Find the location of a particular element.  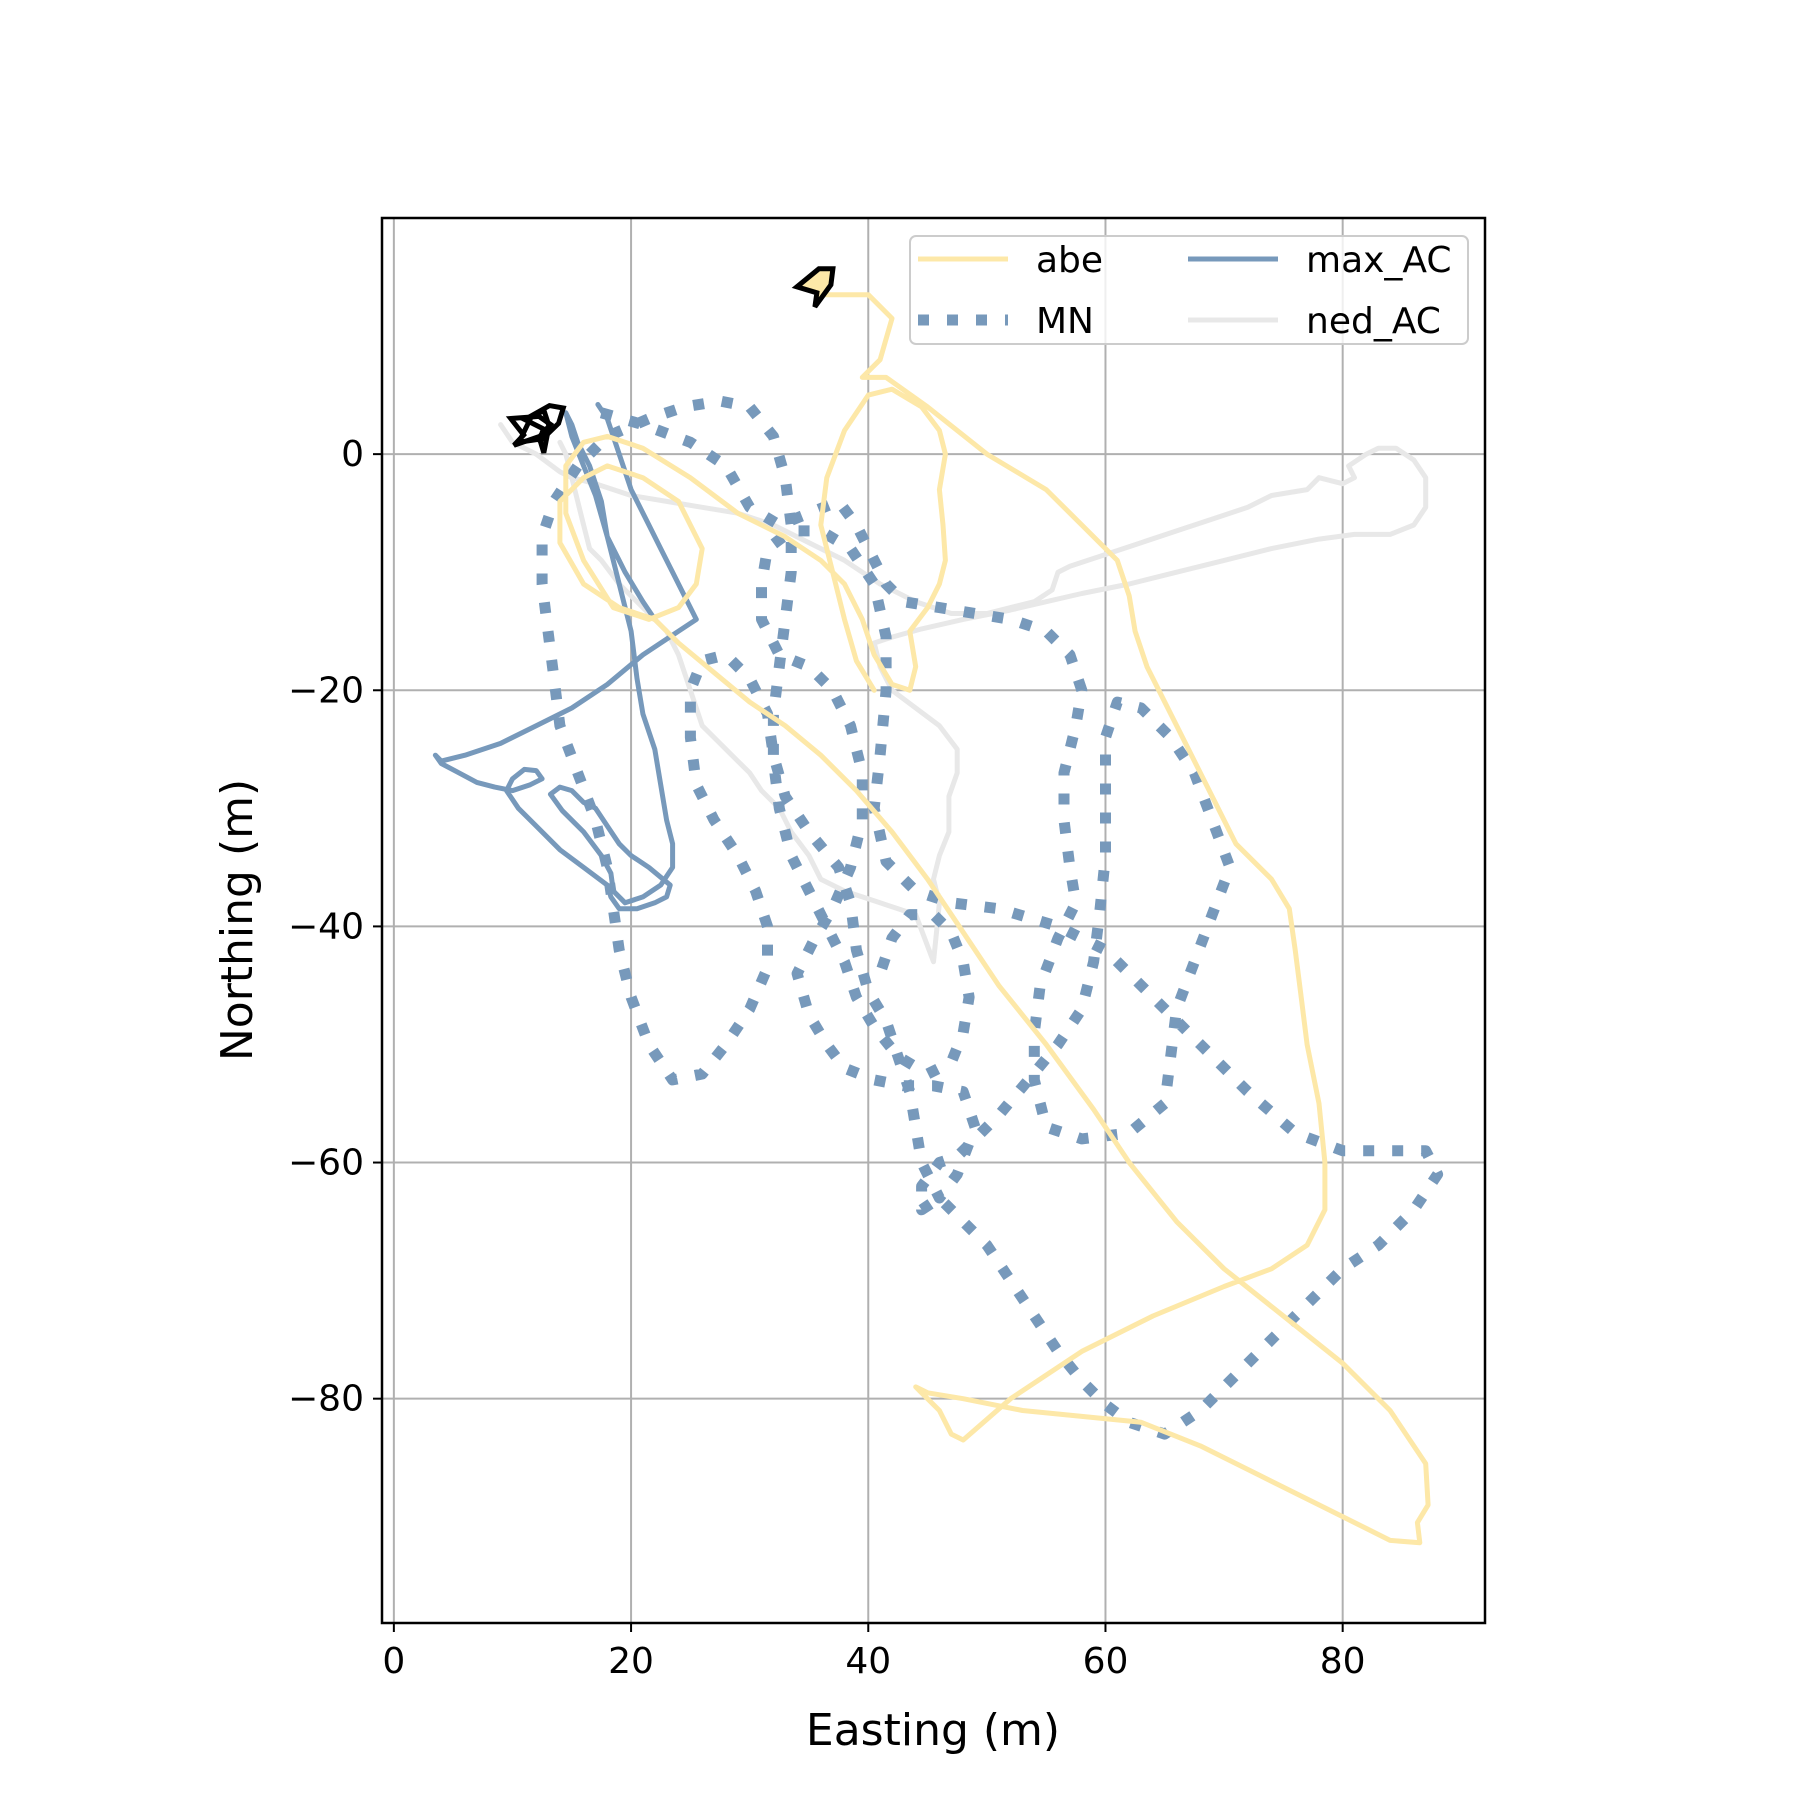

x-tick-label: 80 is located at coordinates (1343, 1661).